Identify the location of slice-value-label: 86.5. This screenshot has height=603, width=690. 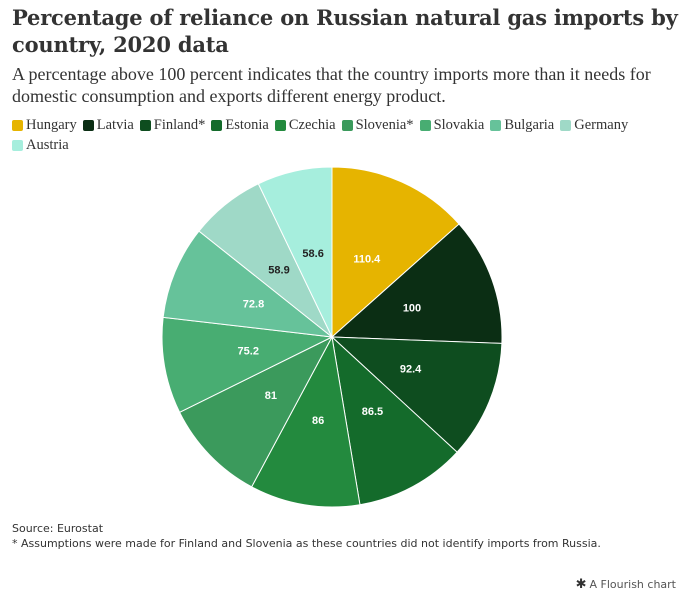
(372, 412).